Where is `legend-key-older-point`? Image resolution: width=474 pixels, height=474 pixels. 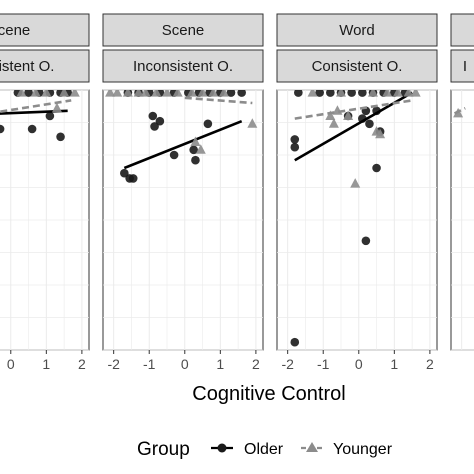
legend-key-older-point is located at coordinates (222, 448).